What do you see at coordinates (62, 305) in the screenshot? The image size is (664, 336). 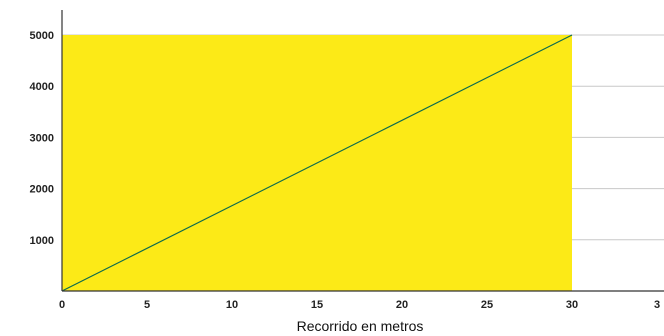 I see `x-tick-label: 0` at bounding box center [62, 305].